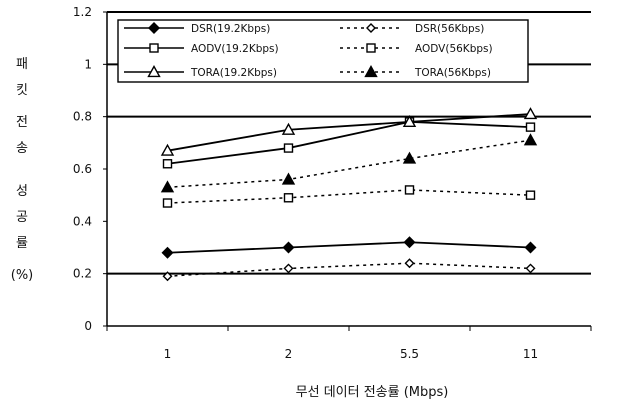 The height and width of the screenshot is (406, 617). I want to click on y-tick-label: 0.8, so click(82, 117).